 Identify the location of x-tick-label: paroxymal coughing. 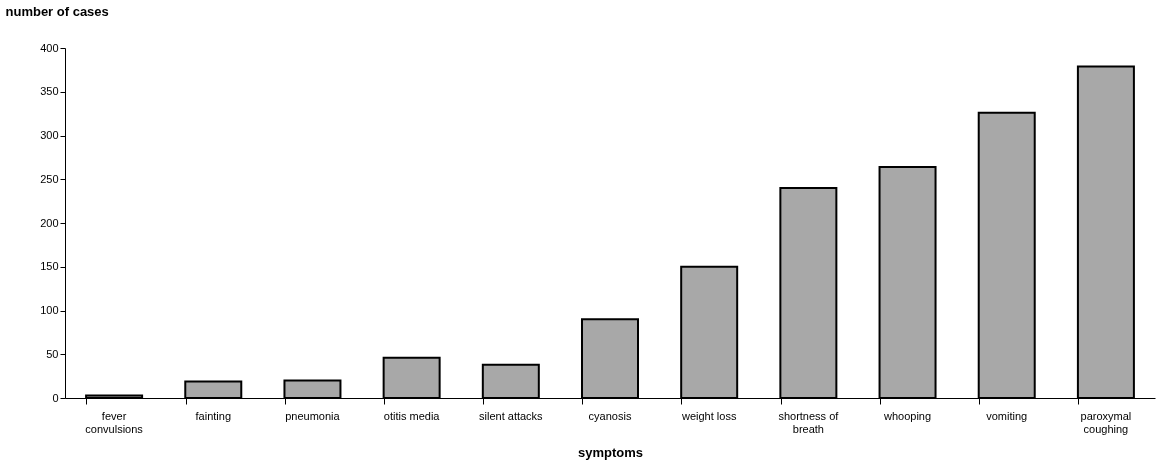
(1106, 422).